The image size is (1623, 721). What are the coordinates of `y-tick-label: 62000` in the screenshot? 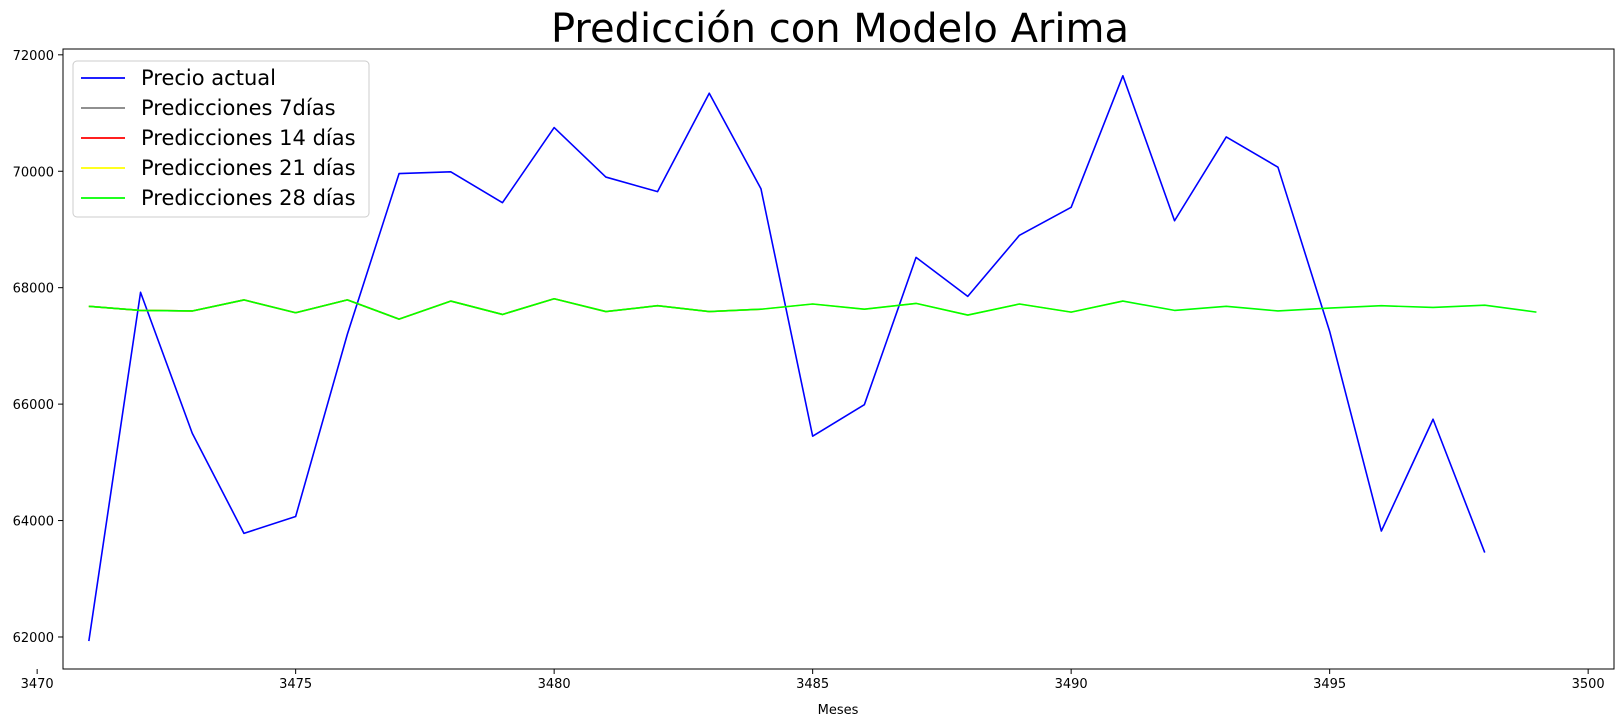 It's located at (33, 638).